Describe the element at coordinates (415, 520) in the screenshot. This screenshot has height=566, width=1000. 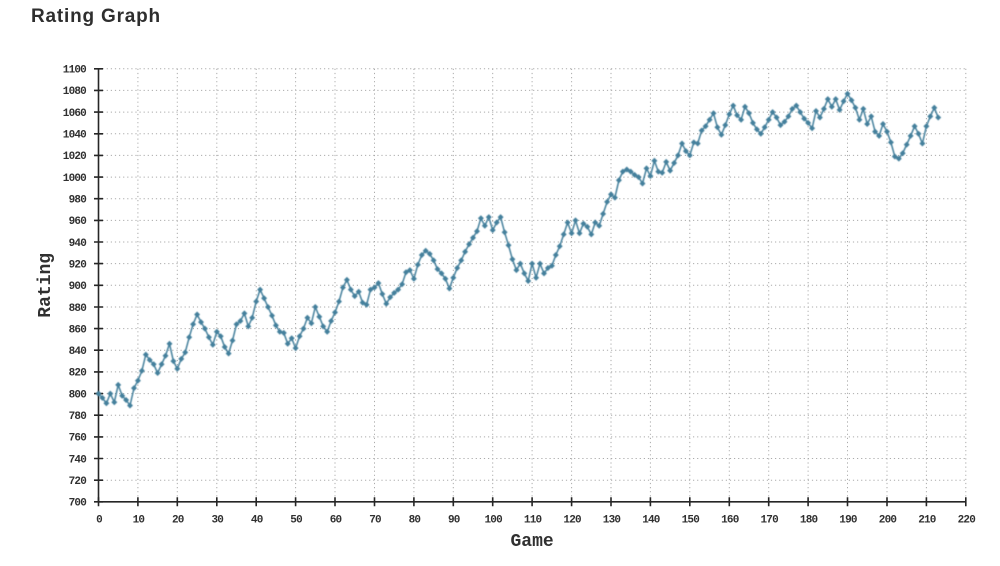
I see `svg-text: 80` at that location.